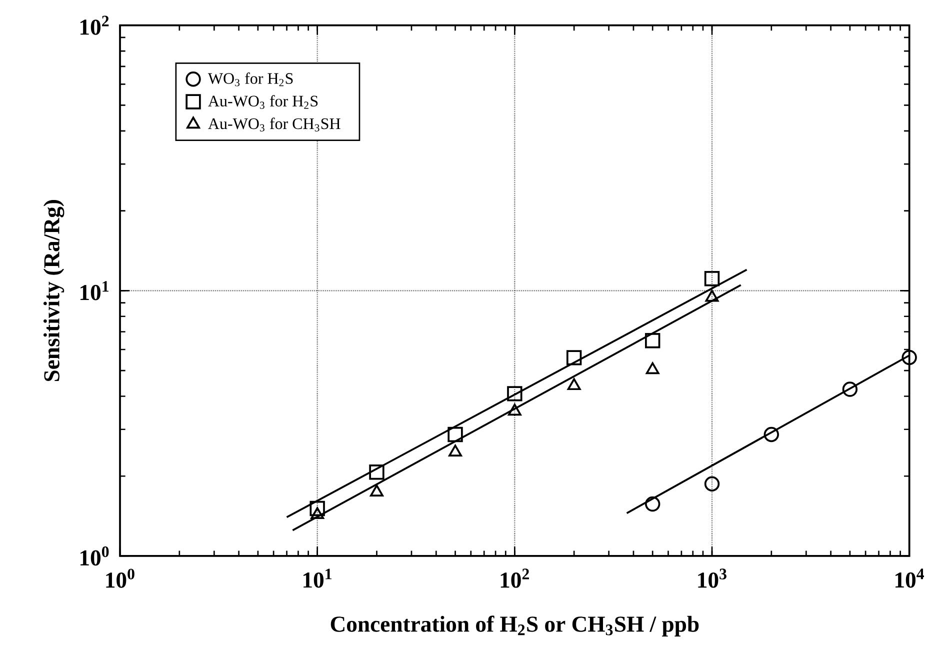 The height and width of the screenshot is (668, 940). I want to click on legend-label: Au-WO$_{3}$ for H$_{2}$S, so click(263, 102).